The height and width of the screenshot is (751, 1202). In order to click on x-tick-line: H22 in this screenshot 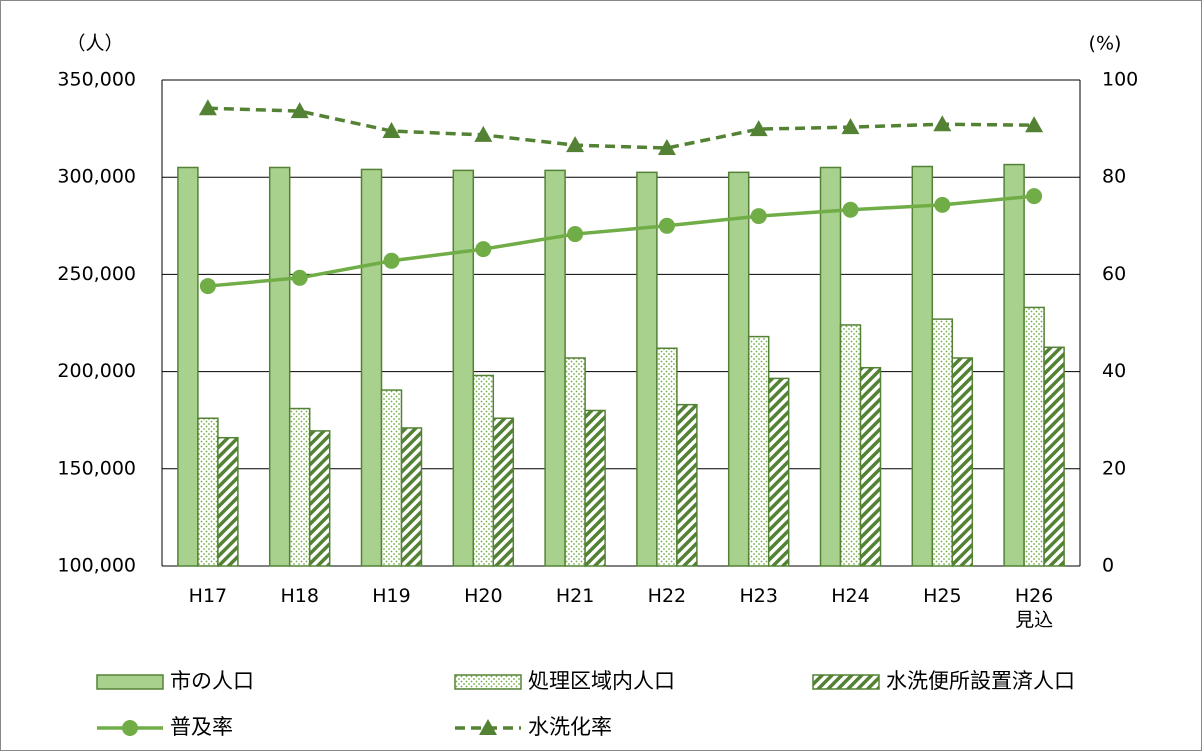, I will do `click(667, 596)`.